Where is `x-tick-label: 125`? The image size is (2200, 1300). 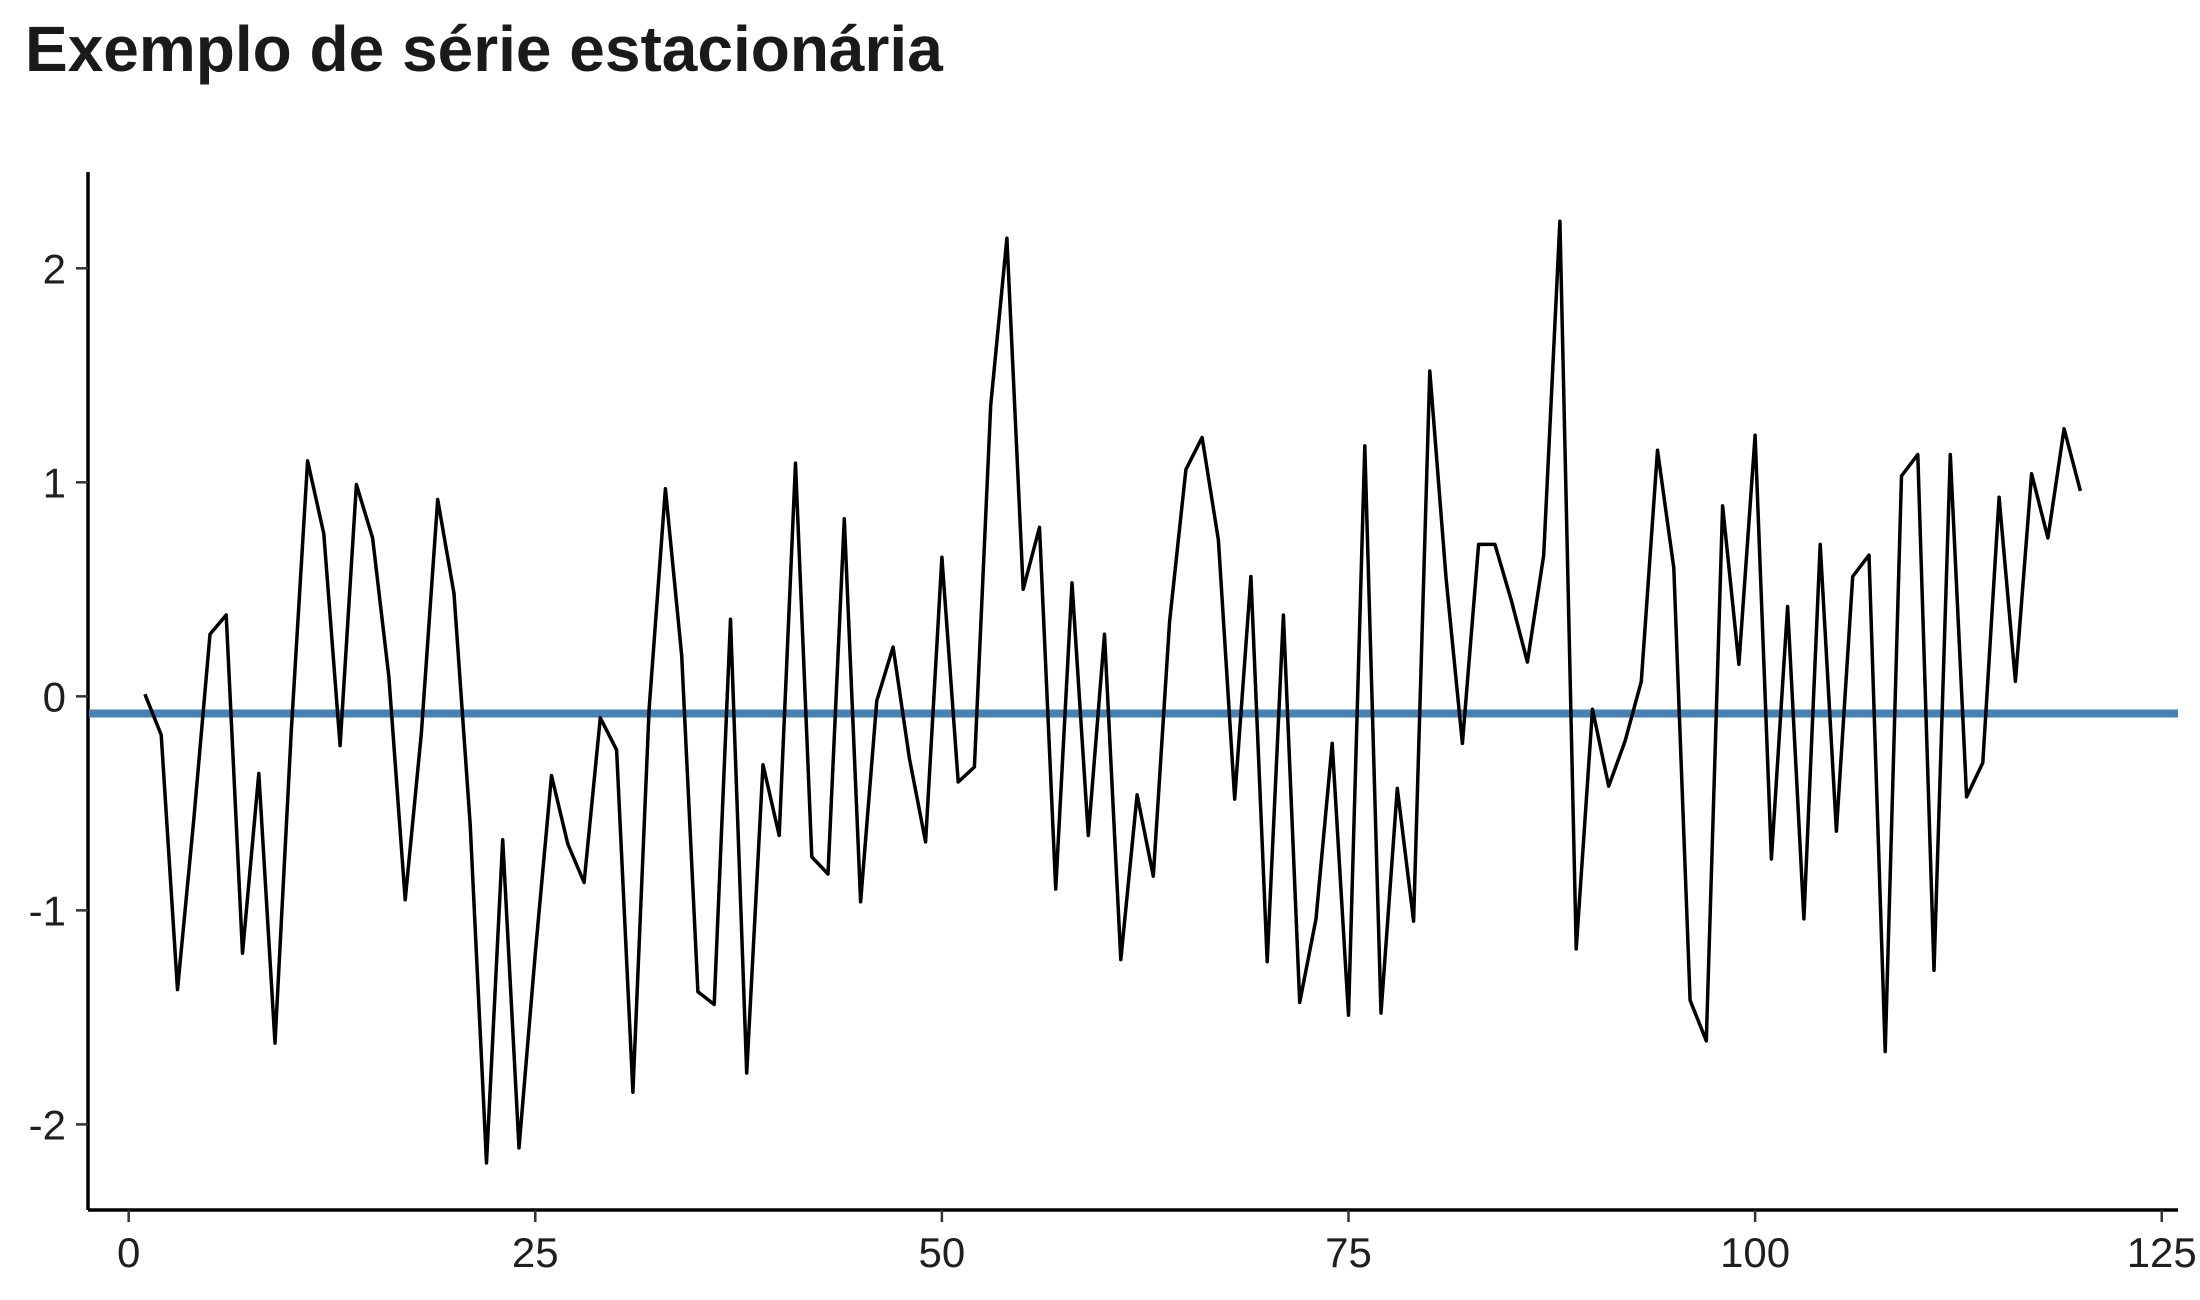
x-tick-label: 125 is located at coordinates (2162, 1252).